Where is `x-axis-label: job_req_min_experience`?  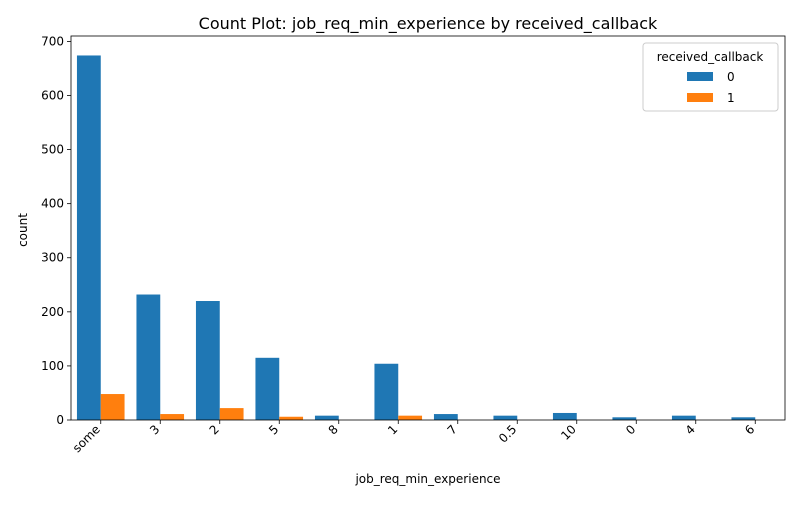
x-axis-label: job_req_min_experience is located at coordinates (427, 479).